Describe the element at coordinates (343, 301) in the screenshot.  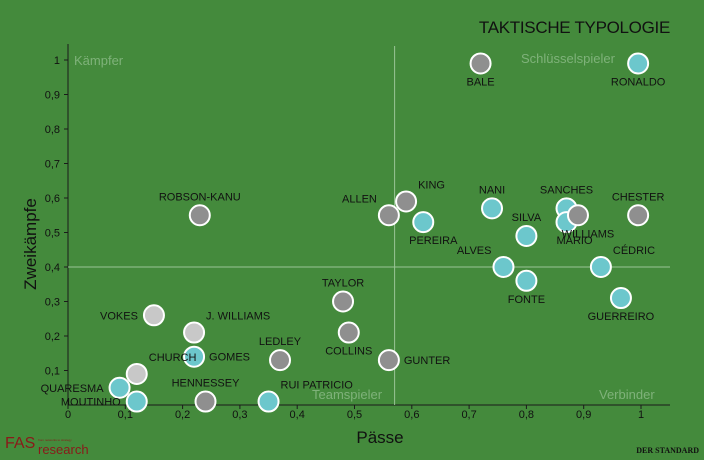
I see `point-taylor` at that location.